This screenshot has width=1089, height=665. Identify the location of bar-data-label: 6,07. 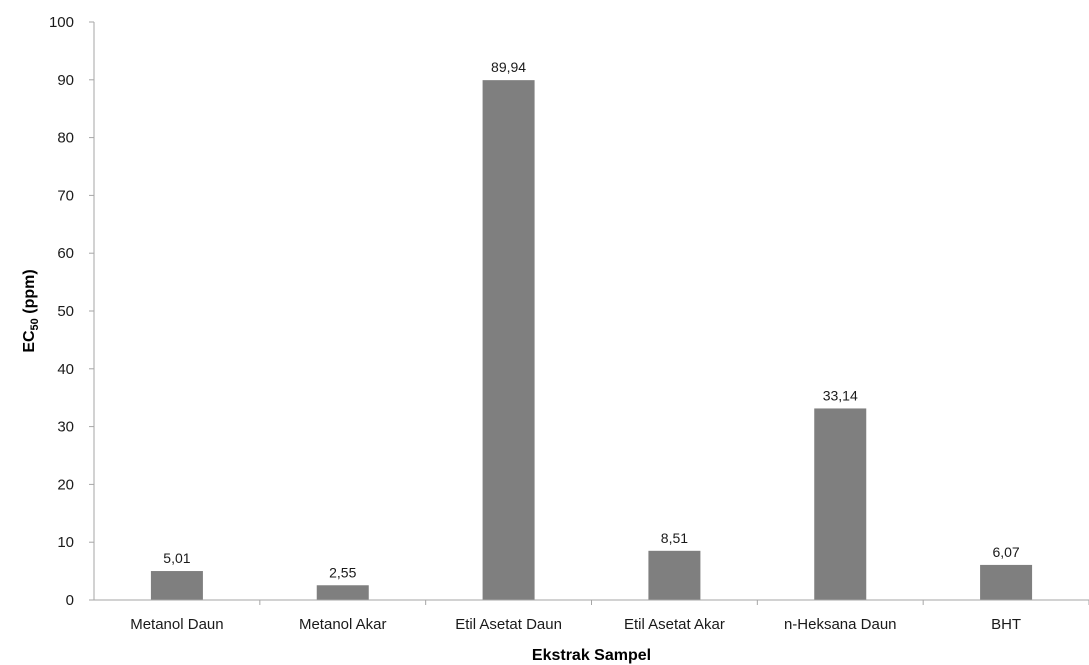
(1005, 552).